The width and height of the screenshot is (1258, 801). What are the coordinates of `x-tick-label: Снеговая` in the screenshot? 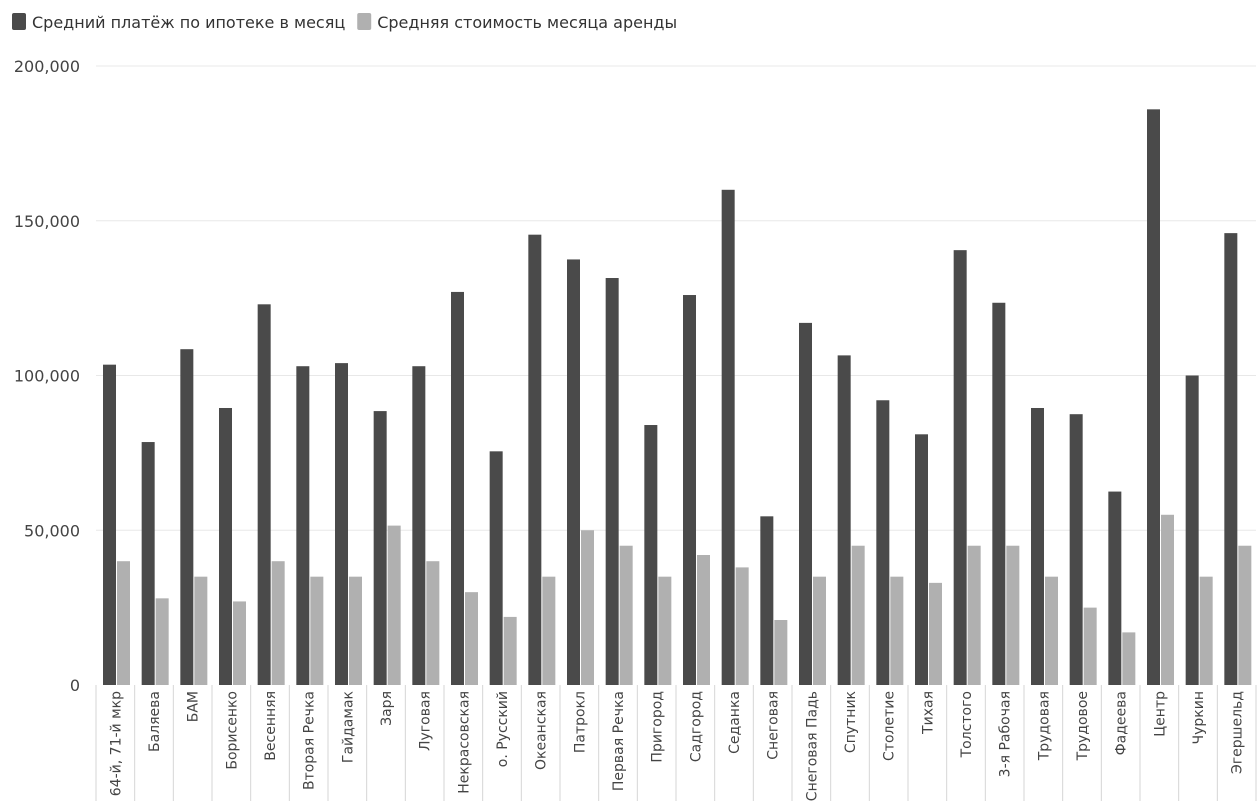 It's located at (774, 725).